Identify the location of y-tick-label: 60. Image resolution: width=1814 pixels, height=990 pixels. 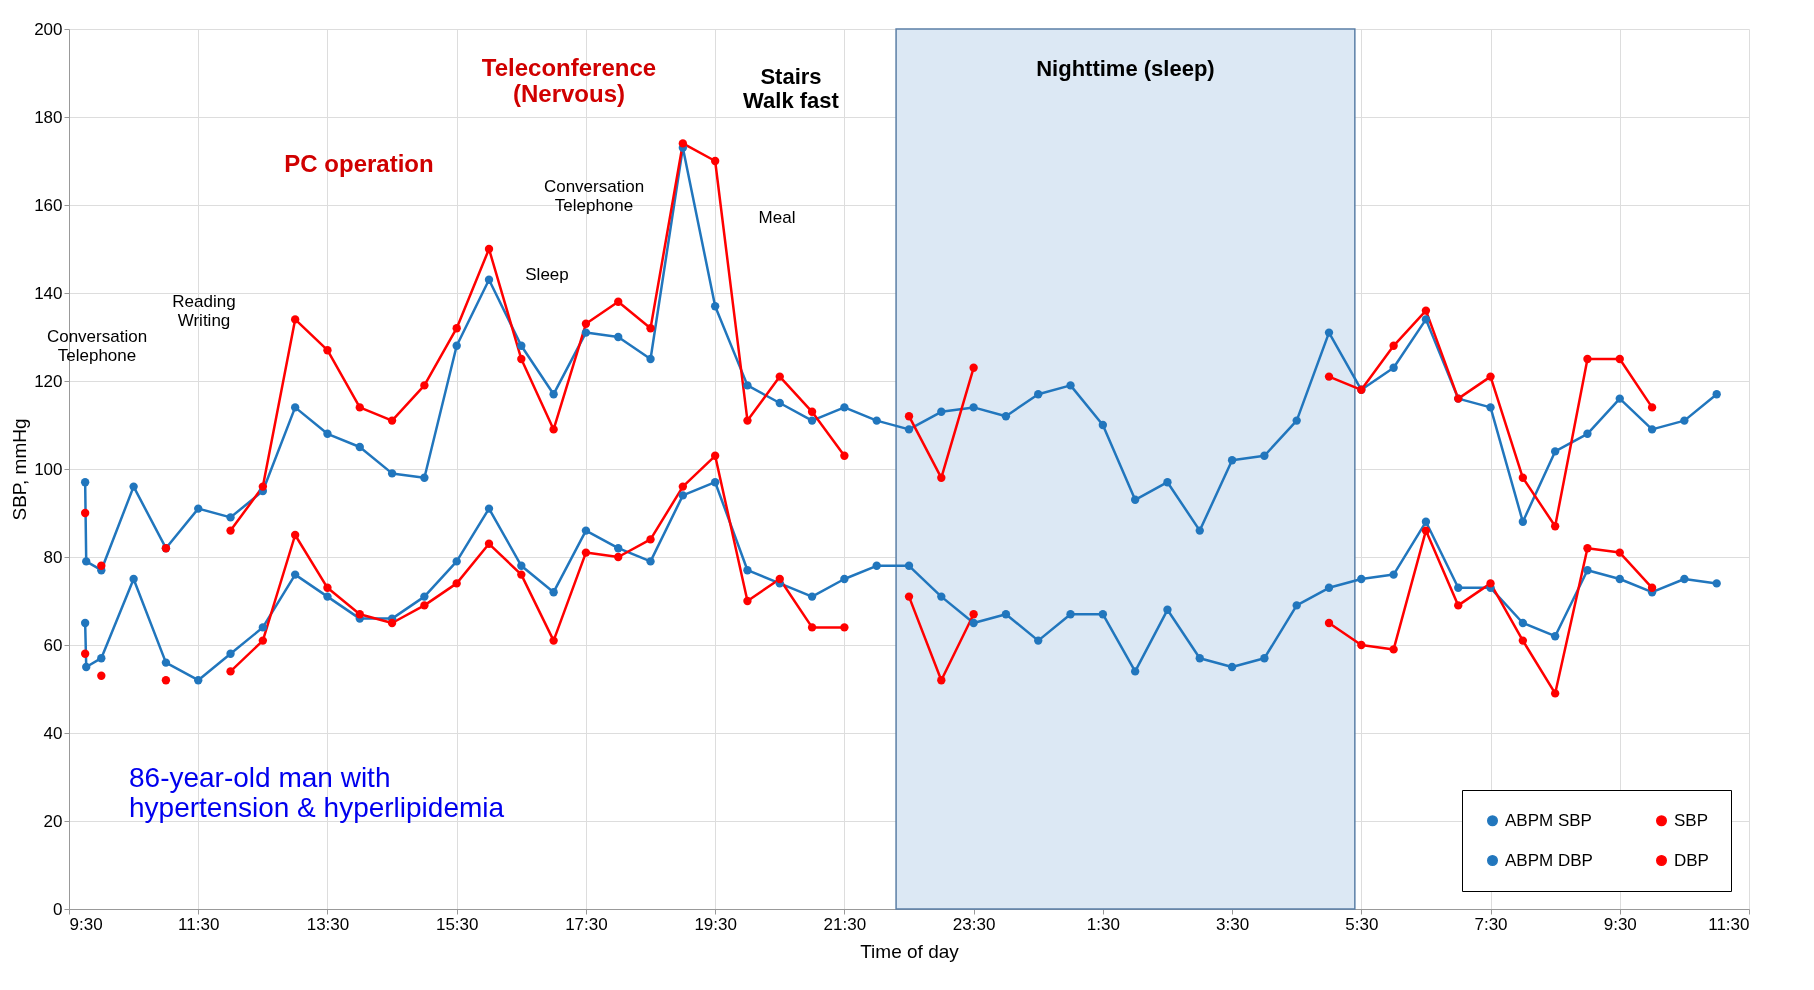
(53, 645).